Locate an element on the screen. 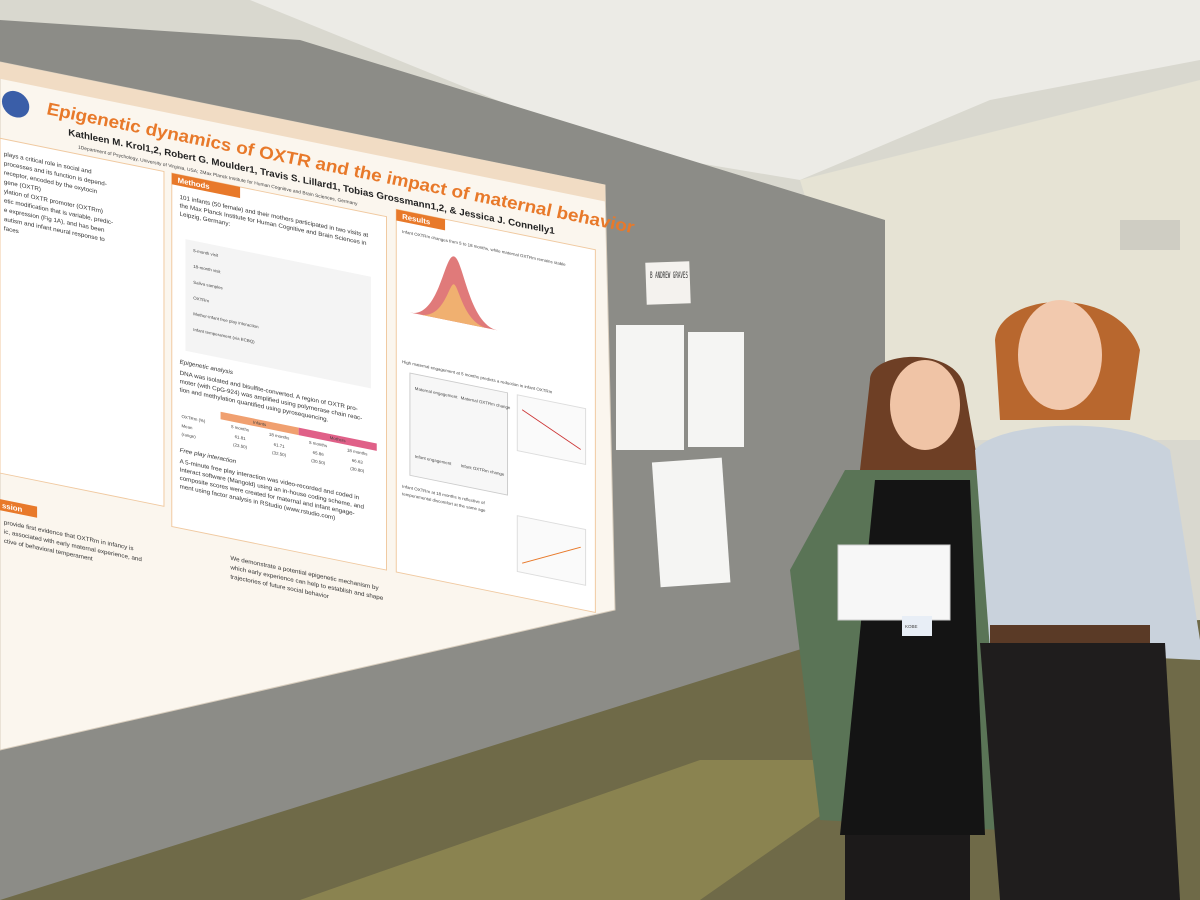 The height and width of the screenshot is (900, 1200). envelope-tag is located at coordinates (917, 626).